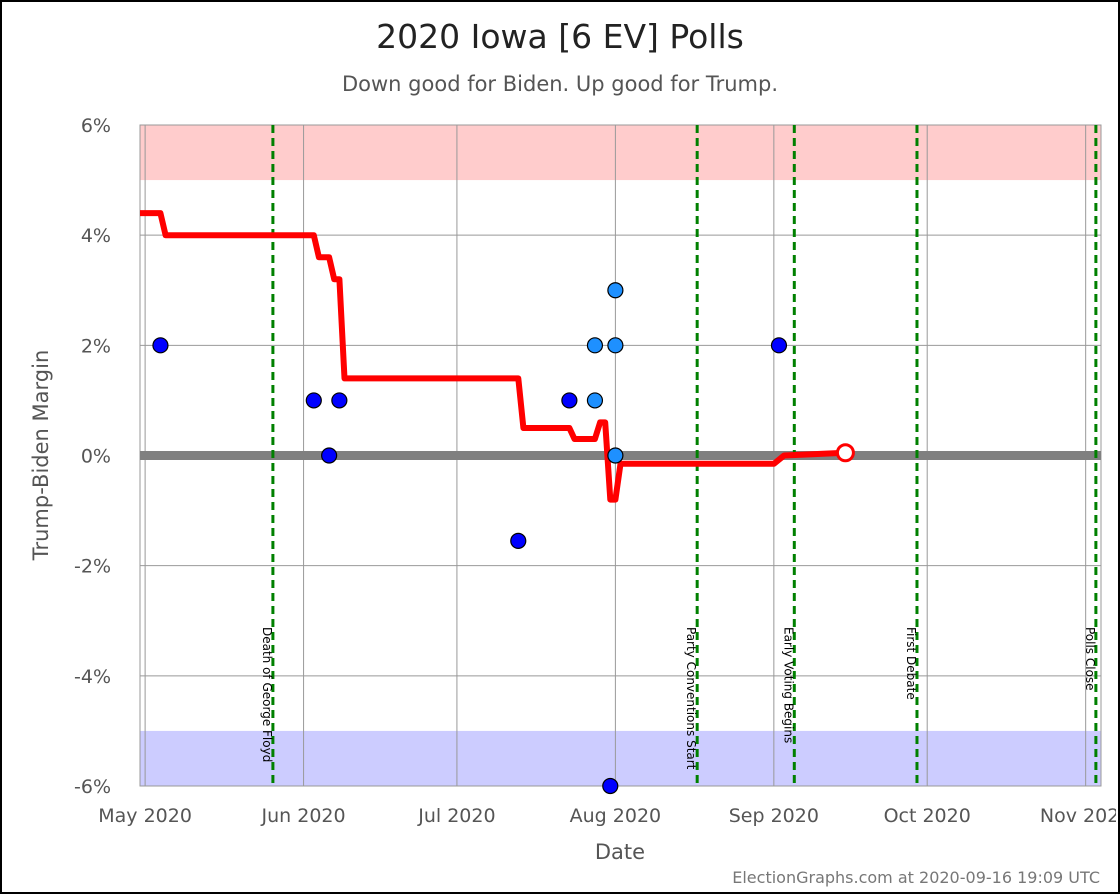  Describe the element at coordinates (303, 816) in the screenshot. I see `x-tick-label: Jun 2020` at that location.